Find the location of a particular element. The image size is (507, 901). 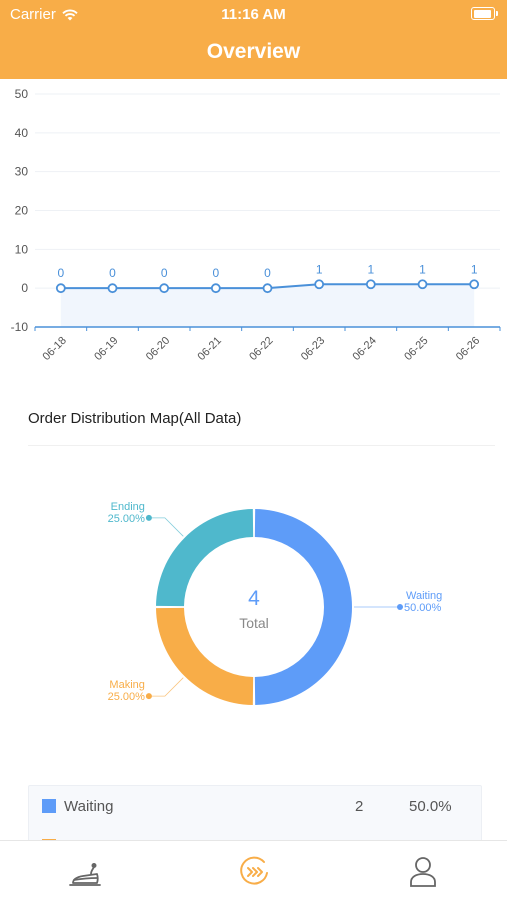

legend-label: Waiting is located at coordinates (89, 806).